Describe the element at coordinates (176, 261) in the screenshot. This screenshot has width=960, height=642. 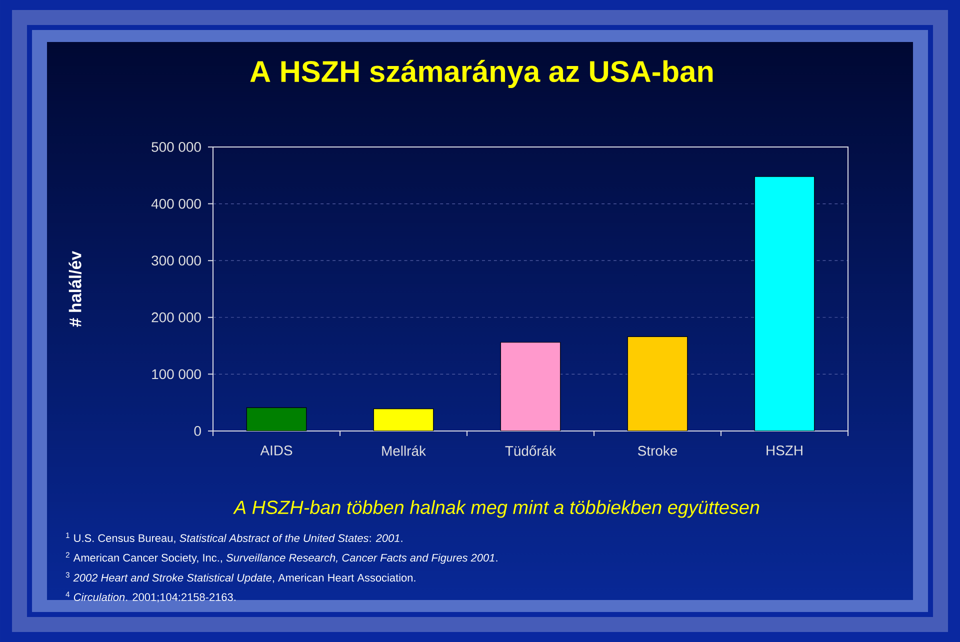
I see `y-tick-label: 300 000` at that location.